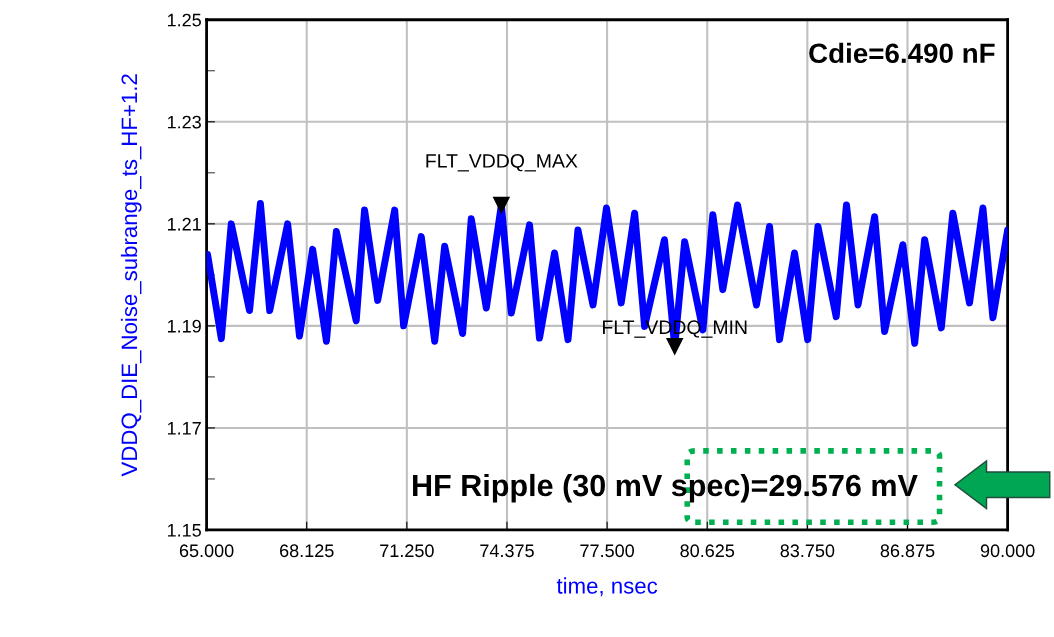 The width and height of the screenshot is (1054, 637). Describe the element at coordinates (184, 326) in the screenshot. I see `y-tick-label: 1.19` at that location.